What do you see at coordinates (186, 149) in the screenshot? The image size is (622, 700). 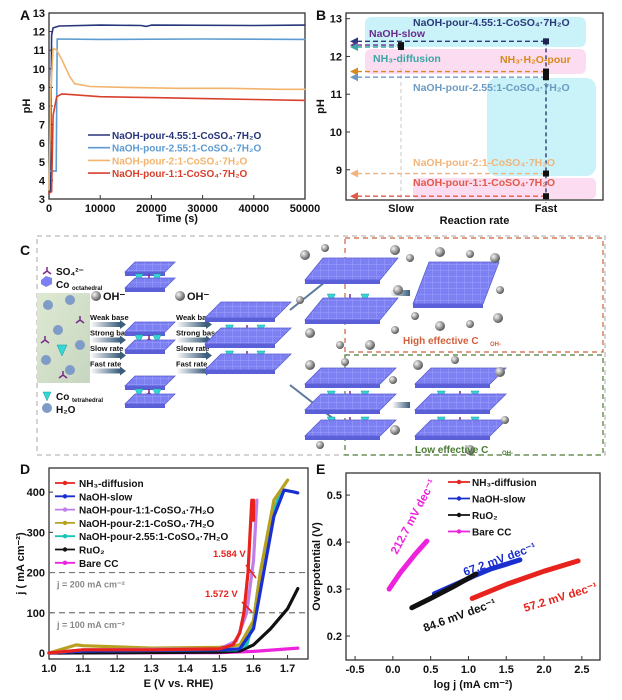 I see `legend-entry: NaOH-pour-2.55:1-CoSO₄·7H₂O` at bounding box center [186, 149].